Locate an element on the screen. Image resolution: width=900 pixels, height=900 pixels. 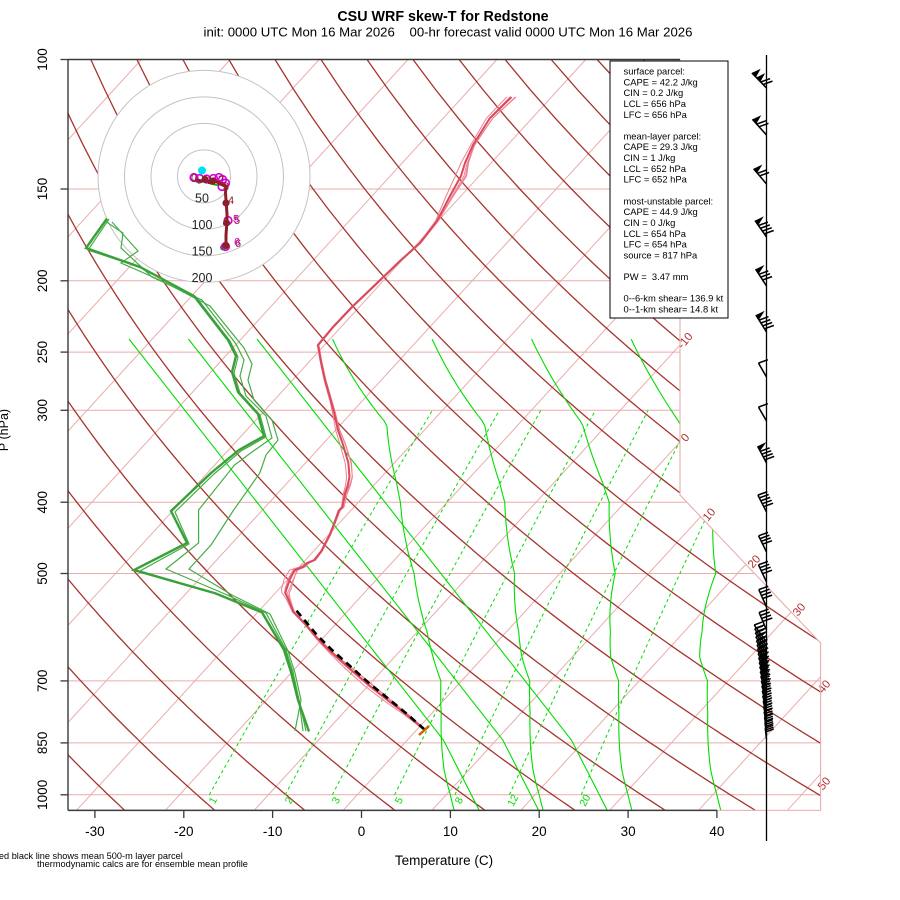
svg-text: 40 is located at coordinates (716, 831).